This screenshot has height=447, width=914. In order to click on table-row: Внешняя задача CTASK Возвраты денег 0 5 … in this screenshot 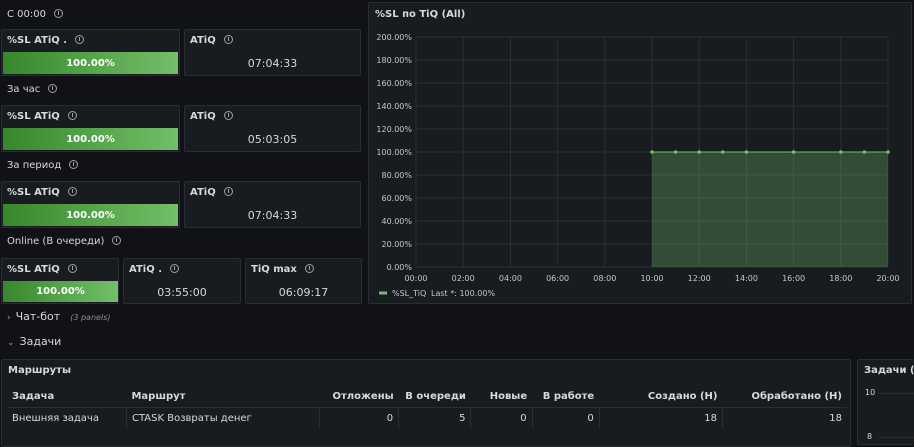, I will do `click(427, 418)`.